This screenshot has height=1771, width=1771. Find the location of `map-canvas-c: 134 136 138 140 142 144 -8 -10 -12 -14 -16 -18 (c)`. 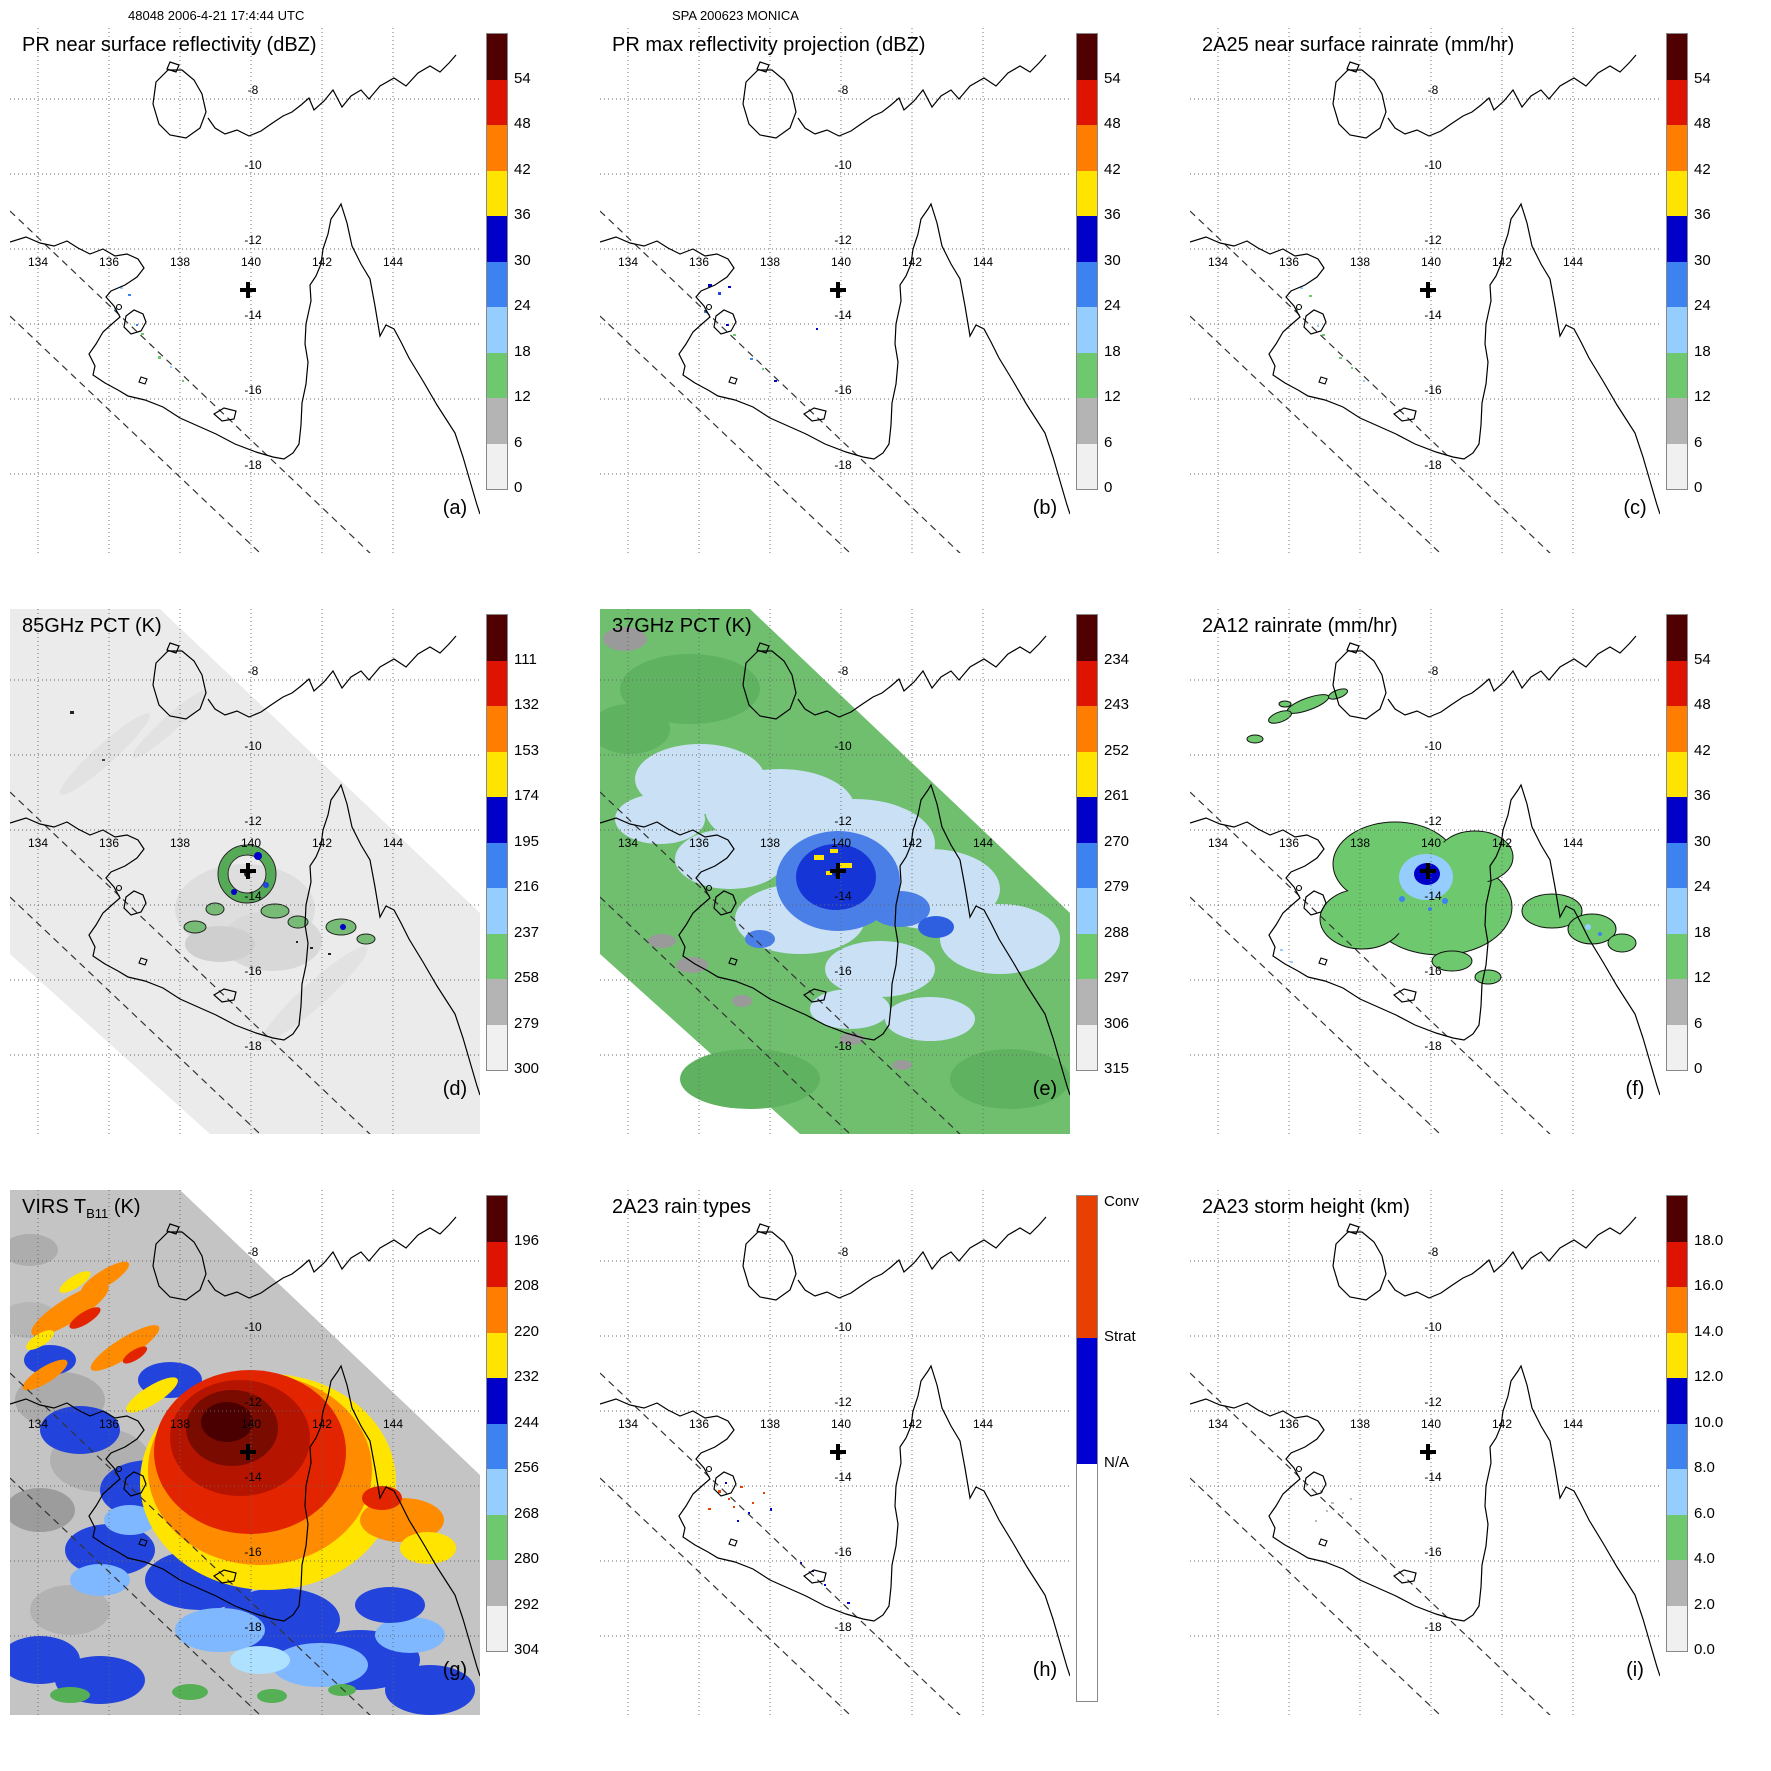

map-canvas-c: 134 136 138 140 142 144 -8 -10 -12 -14 -16 -18 (c) is located at coordinates (1425, 290).